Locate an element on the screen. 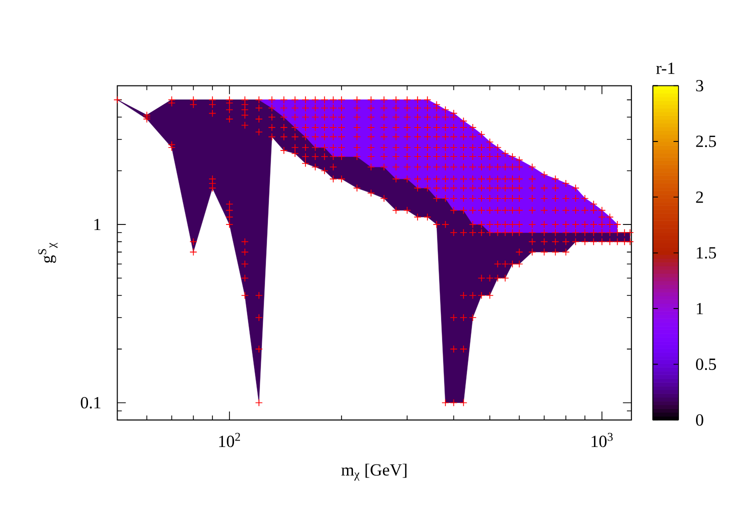  x-tick-label: 10$^{2}$ is located at coordinates (229, 440).